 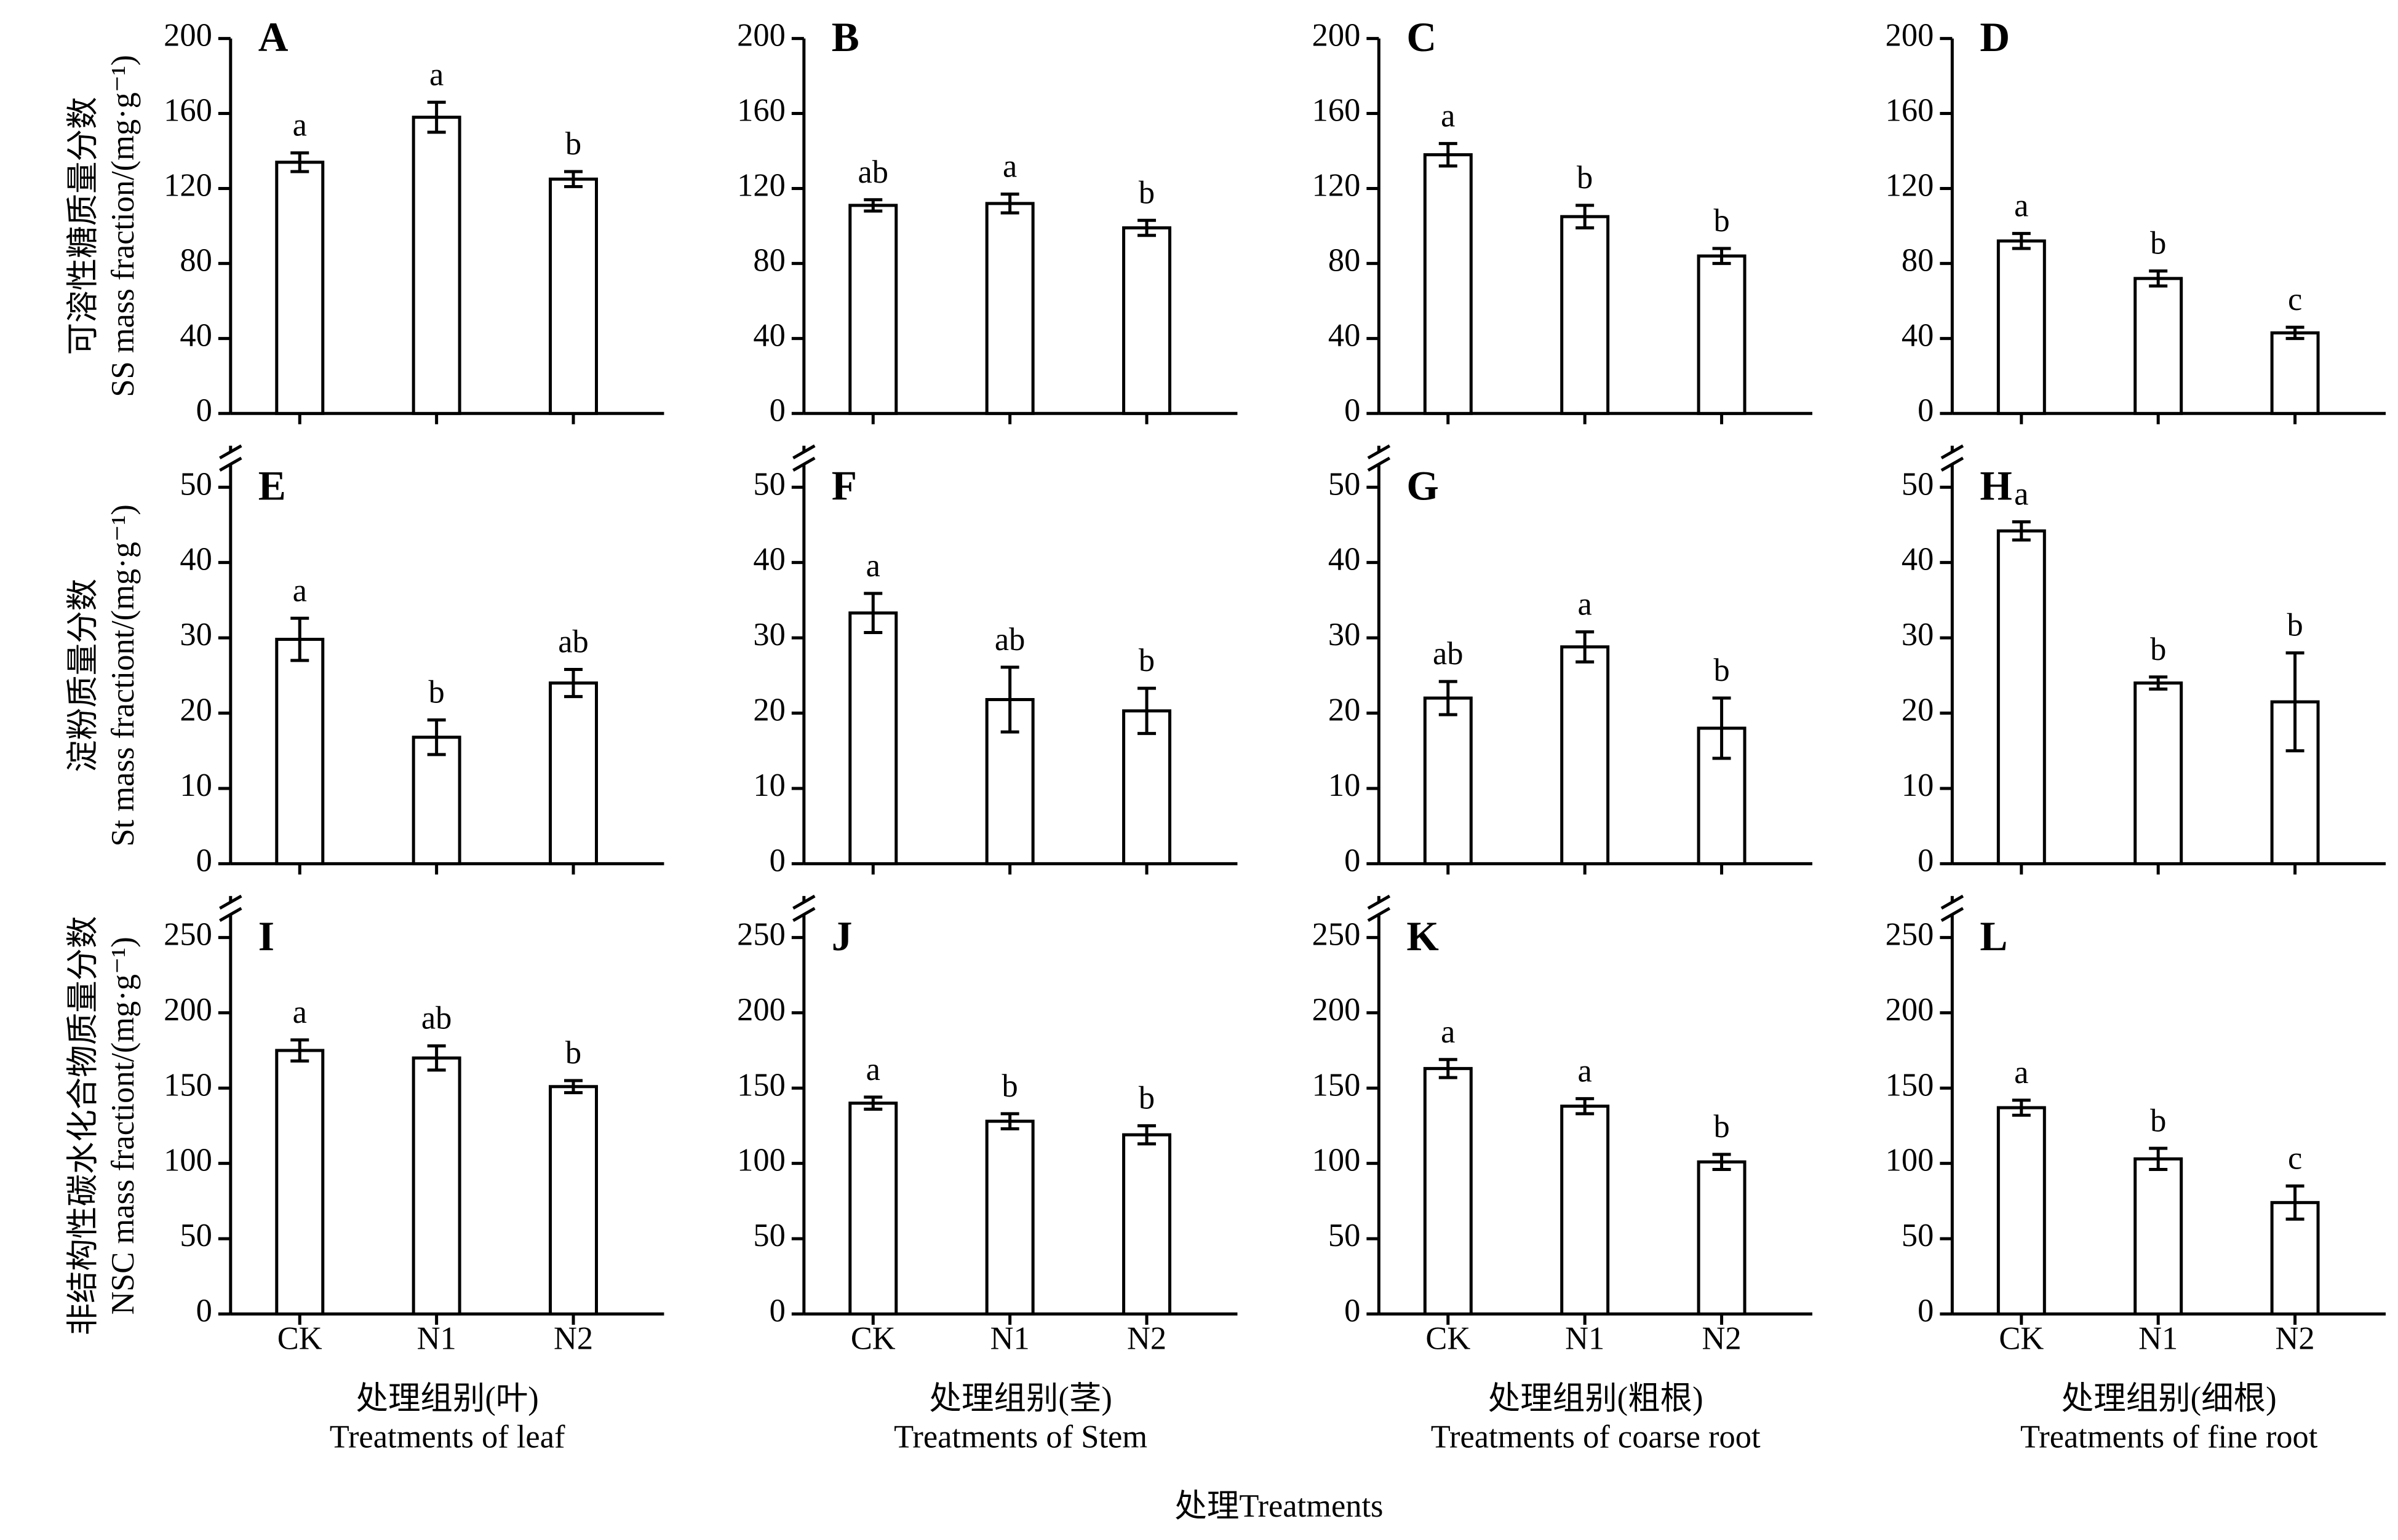 I want to click on panel-label: K, so click(x=1422, y=936).